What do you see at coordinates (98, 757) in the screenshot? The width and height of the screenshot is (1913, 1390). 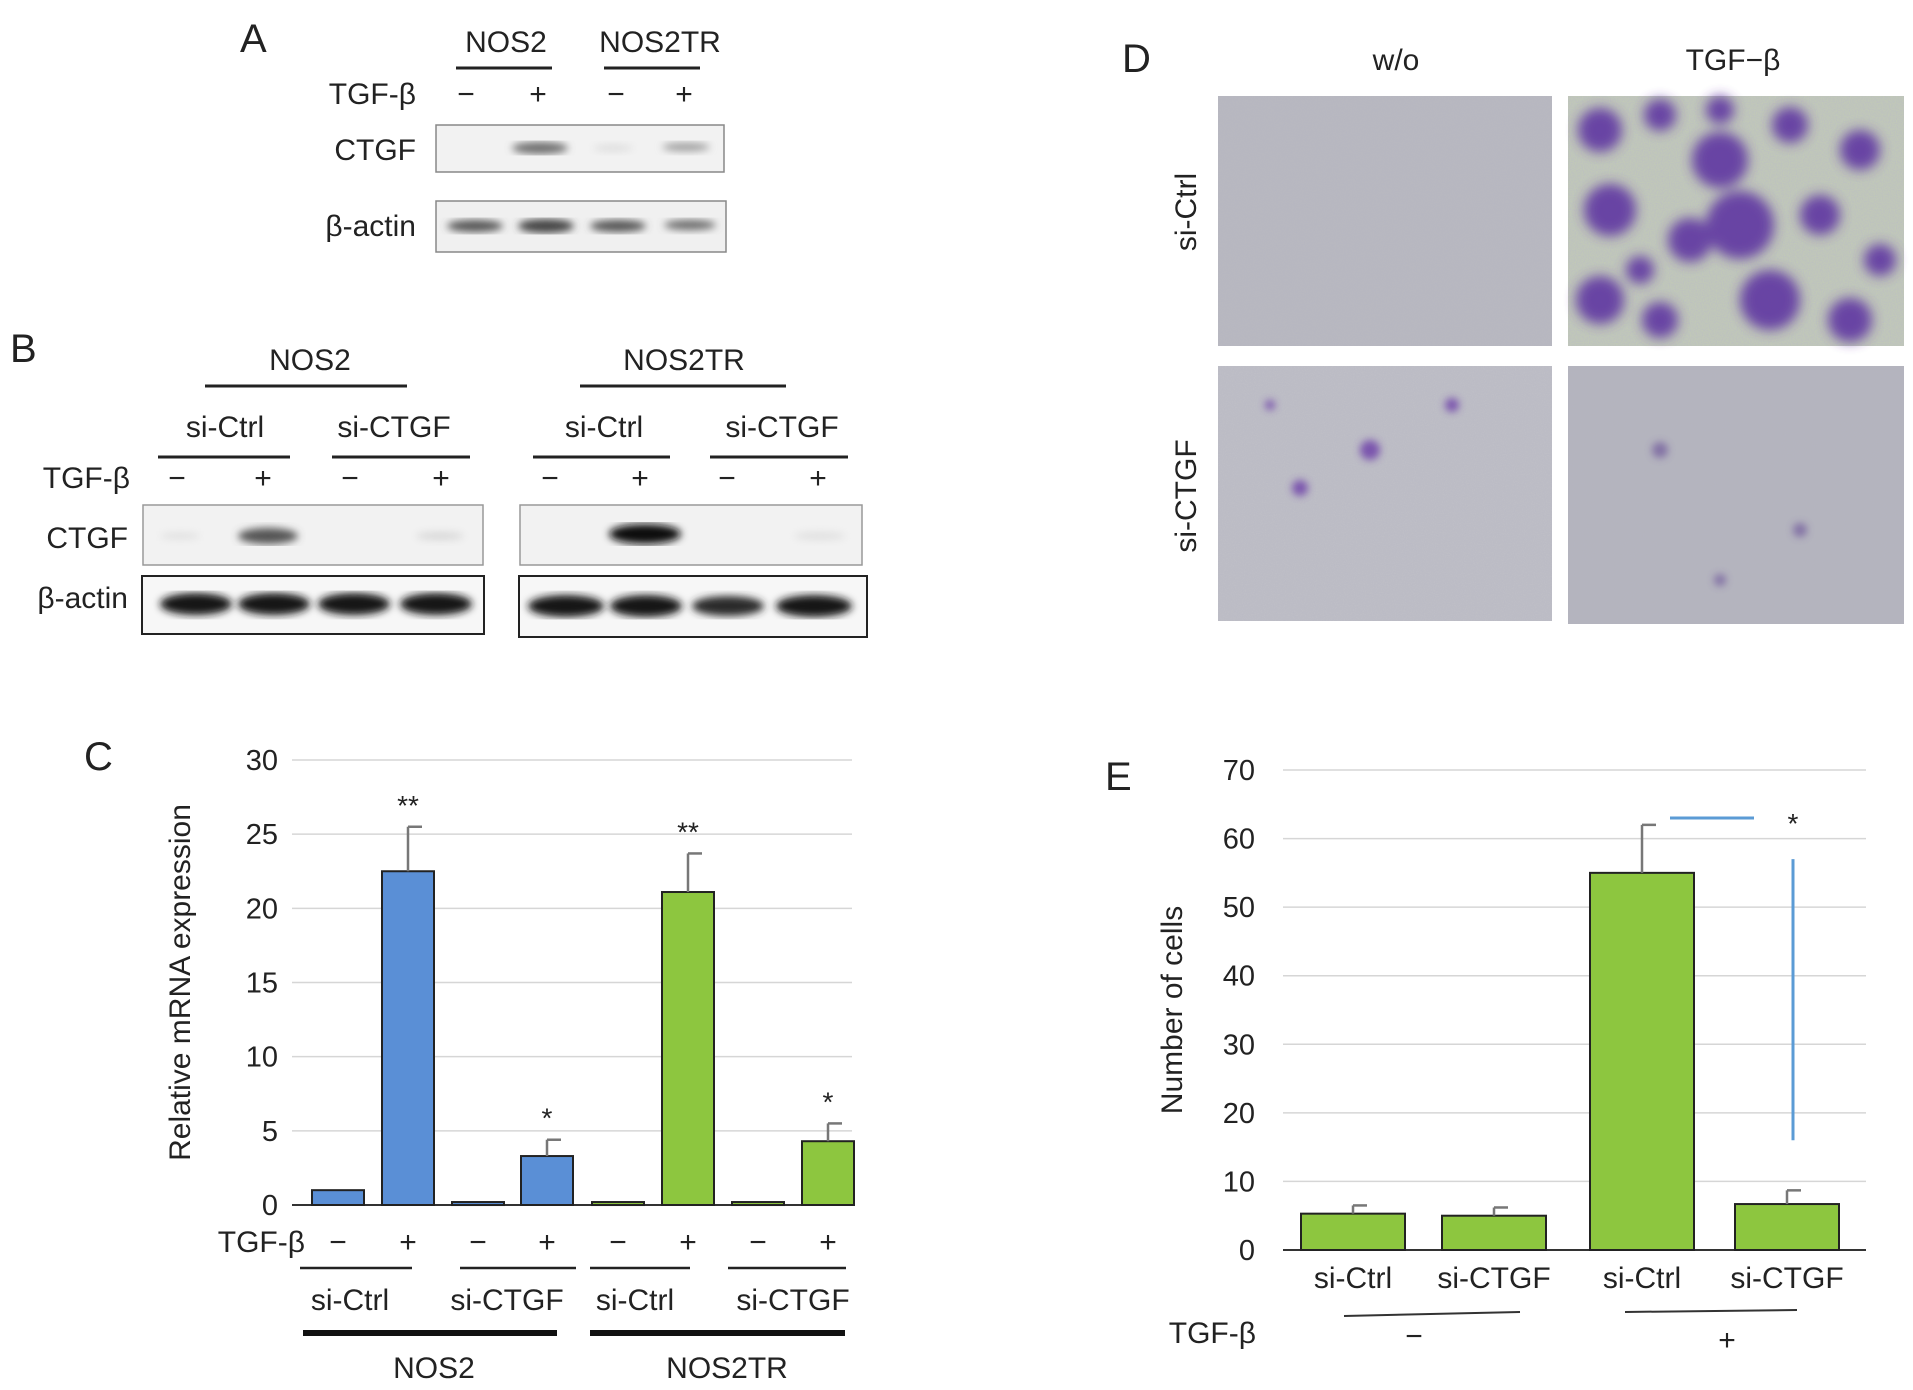 I see `panel-c-letter: C` at bounding box center [98, 757].